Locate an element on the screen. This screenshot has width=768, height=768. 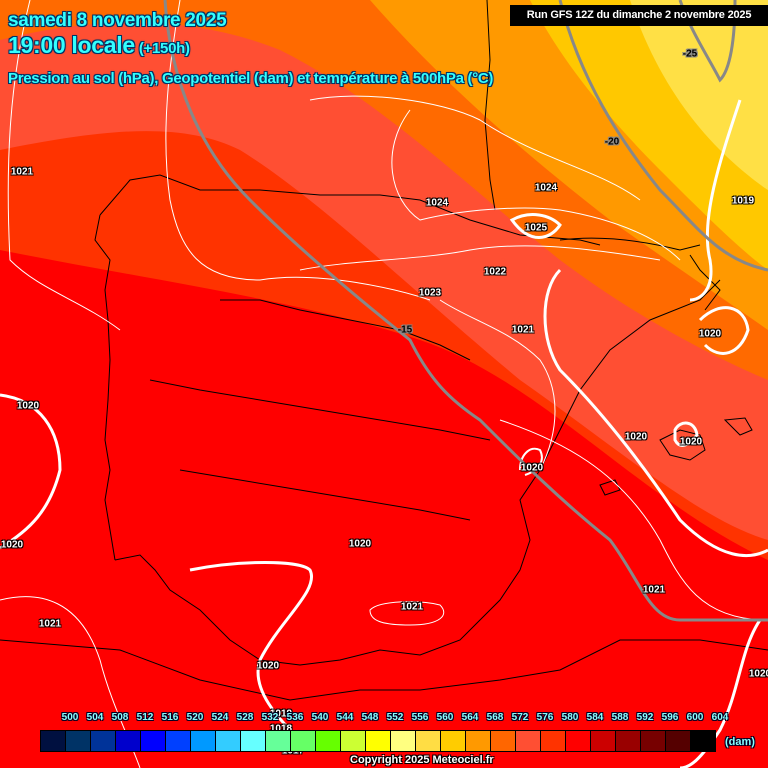
legend-tick: 564 is located at coordinates (470, 717).